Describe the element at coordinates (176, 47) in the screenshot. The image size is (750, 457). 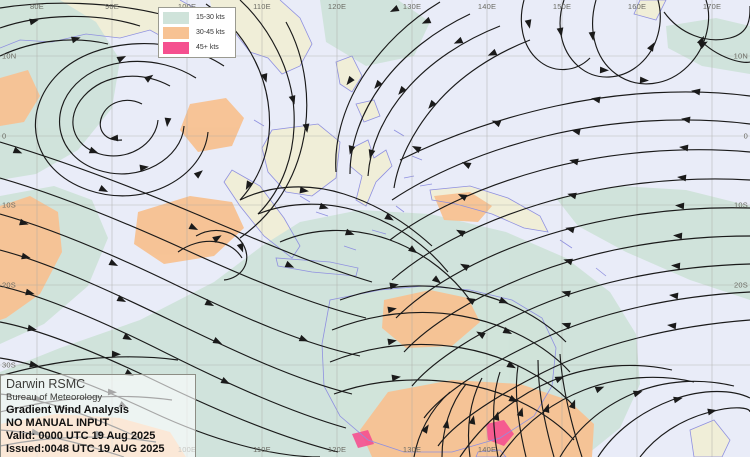
I see `legend-swatch-45-plus` at that location.